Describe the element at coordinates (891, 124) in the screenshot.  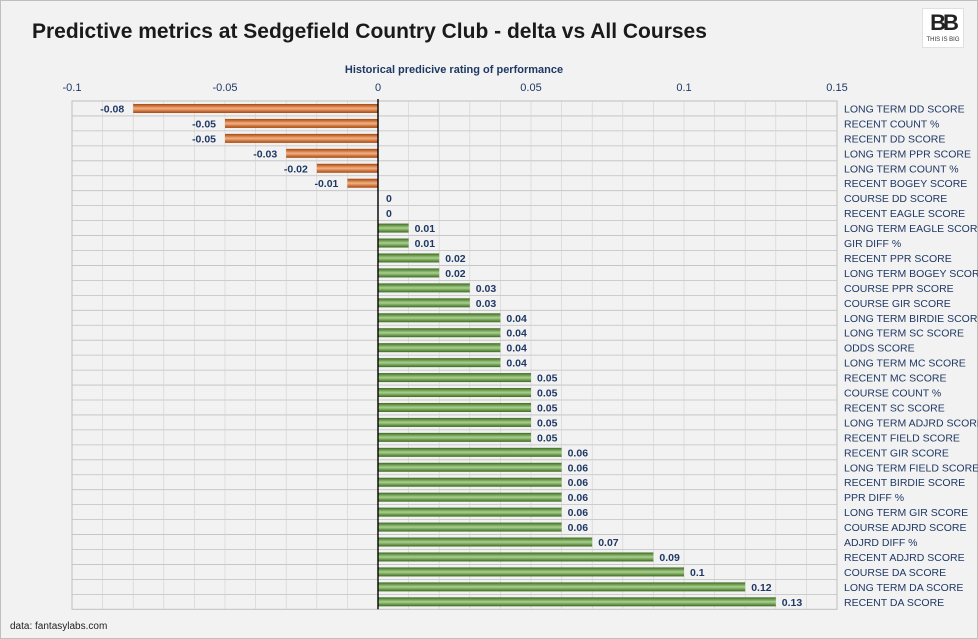
I see `category-label: RECENT COUNT %` at that location.